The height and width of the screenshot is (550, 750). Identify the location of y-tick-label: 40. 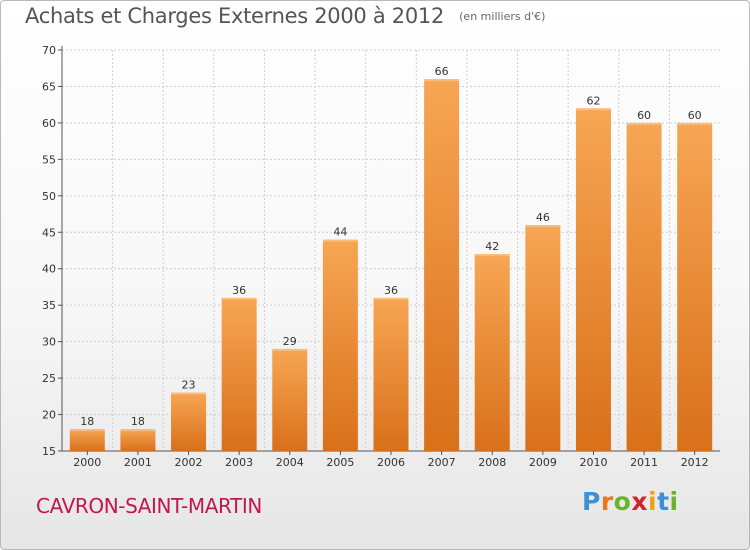
(49, 269).